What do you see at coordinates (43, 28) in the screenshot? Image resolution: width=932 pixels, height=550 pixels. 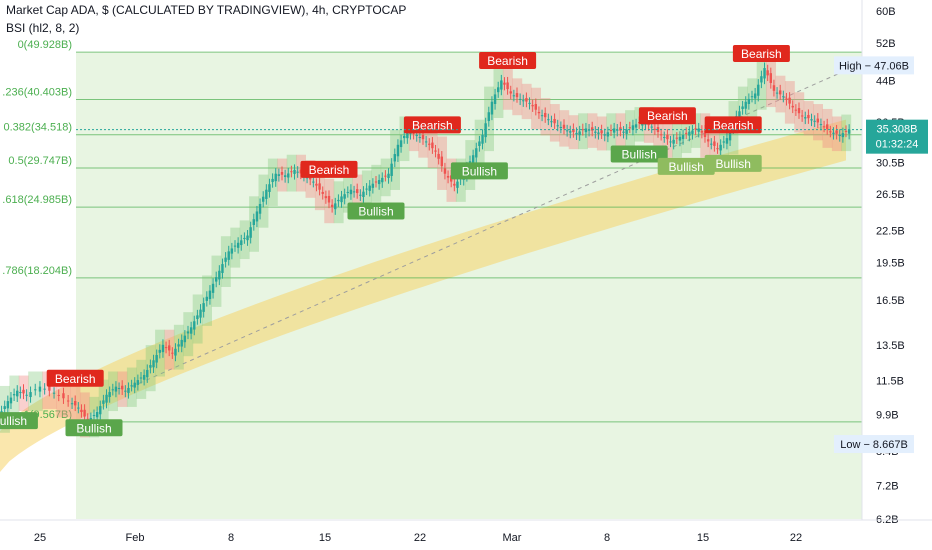 I see `indicator-legend: BSI (hl2, 8, 2)` at bounding box center [43, 28].